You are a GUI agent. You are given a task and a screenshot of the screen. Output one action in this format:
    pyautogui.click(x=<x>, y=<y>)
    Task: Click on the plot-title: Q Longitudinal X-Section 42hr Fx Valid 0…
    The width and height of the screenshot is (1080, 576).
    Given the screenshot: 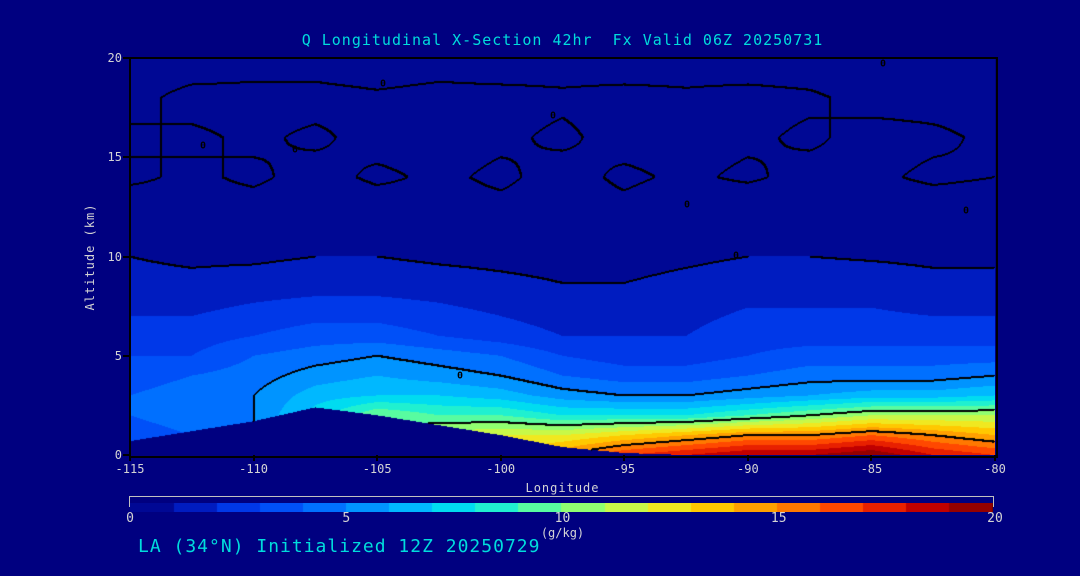 What is the action you would take?
    pyautogui.click(x=562, y=40)
    